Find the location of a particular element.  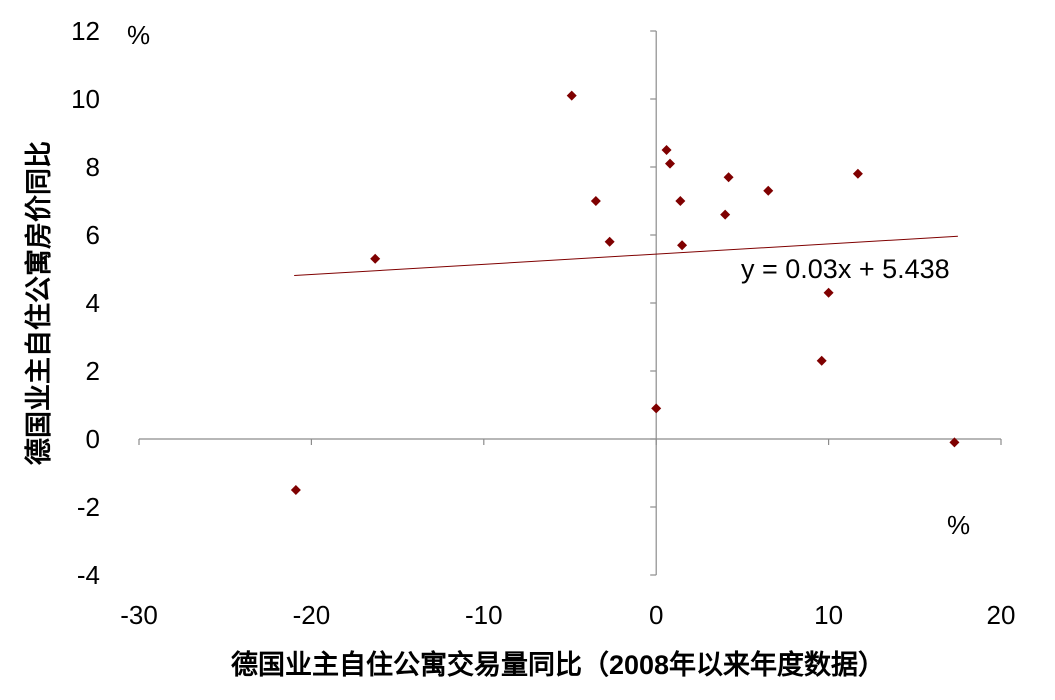

y-tick-label: 2 is located at coordinates (93, 371).